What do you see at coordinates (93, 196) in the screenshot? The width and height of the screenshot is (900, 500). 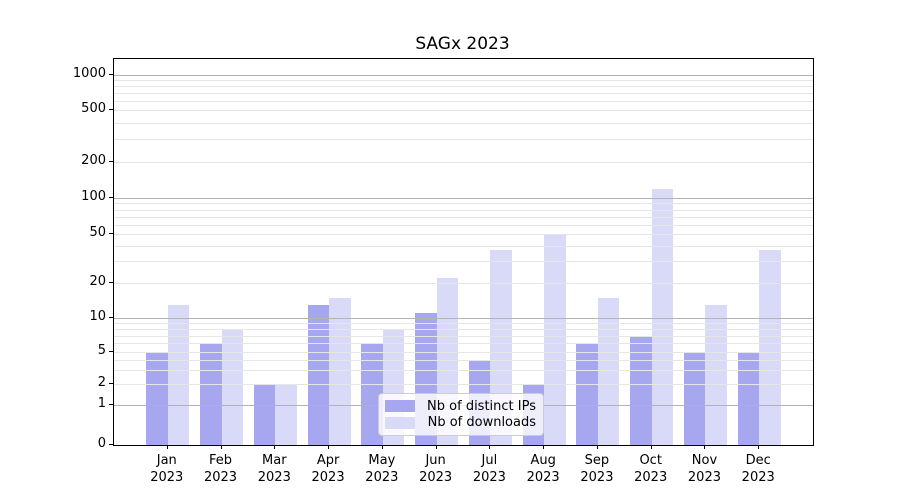 I see `y-tick-label: 100` at bounding box center [93, 196].